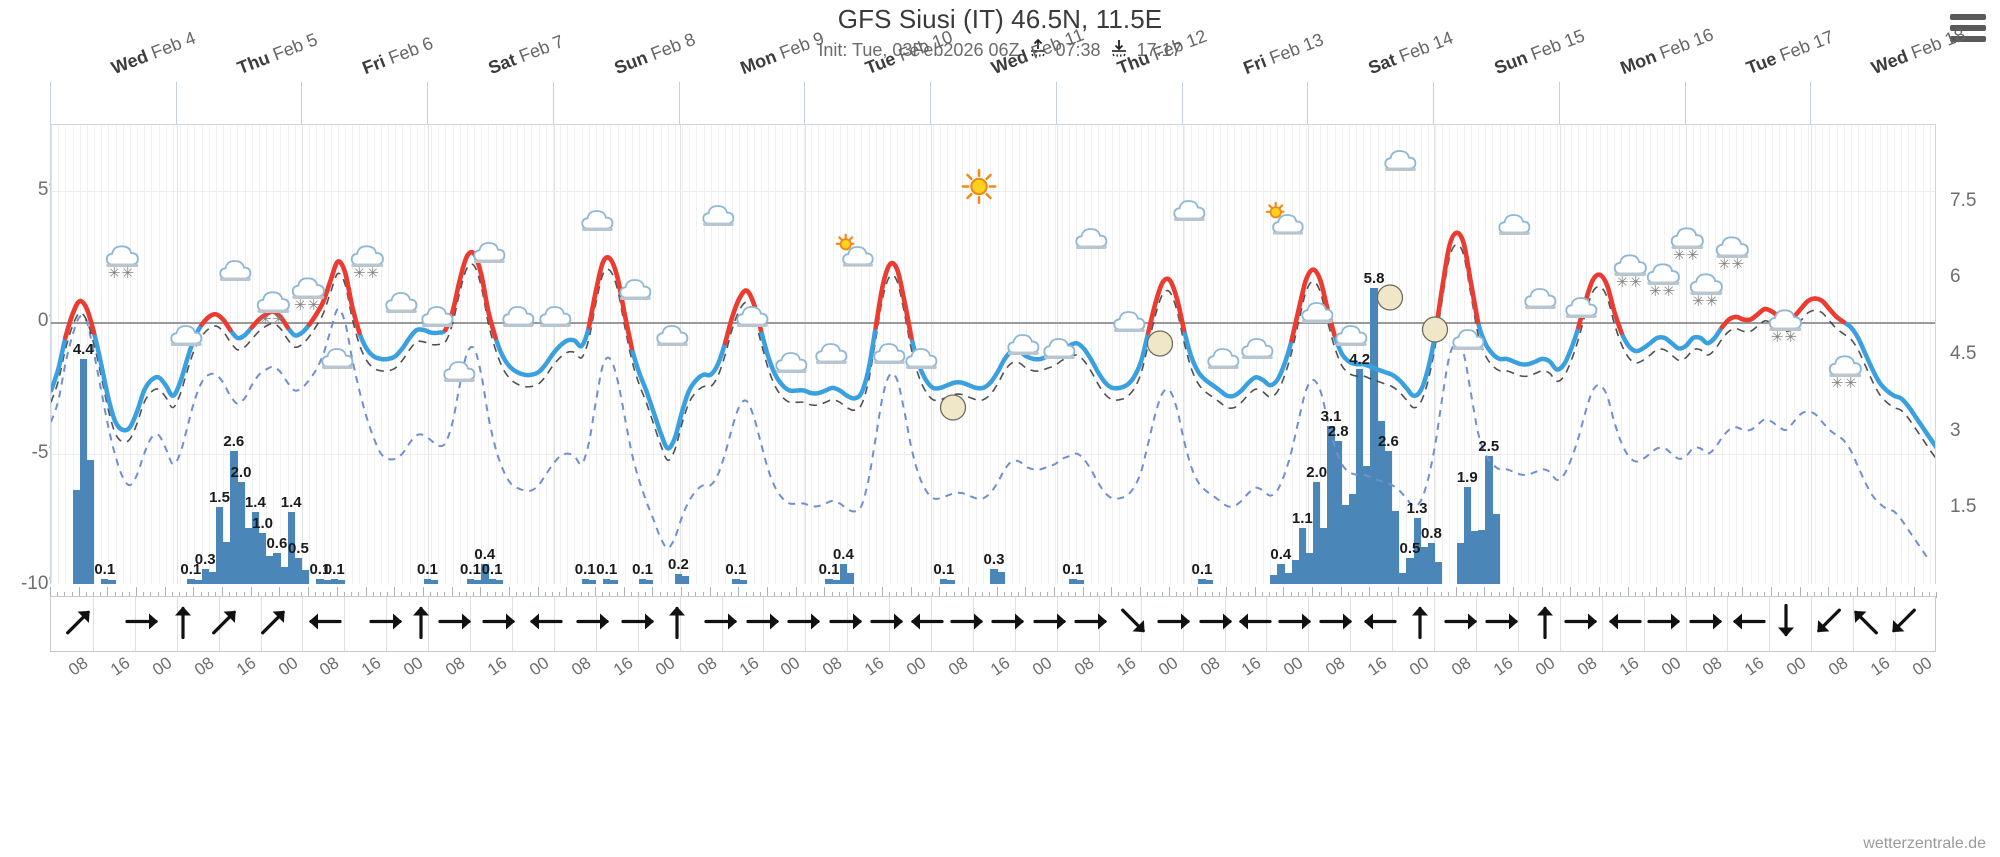 The width and height of the screenshot is (2000, 857). What do you see at coordinates (427, 569) in the screenshot?
I see `precipitation-value-label: 0.1` at bounding box center [427, 569].